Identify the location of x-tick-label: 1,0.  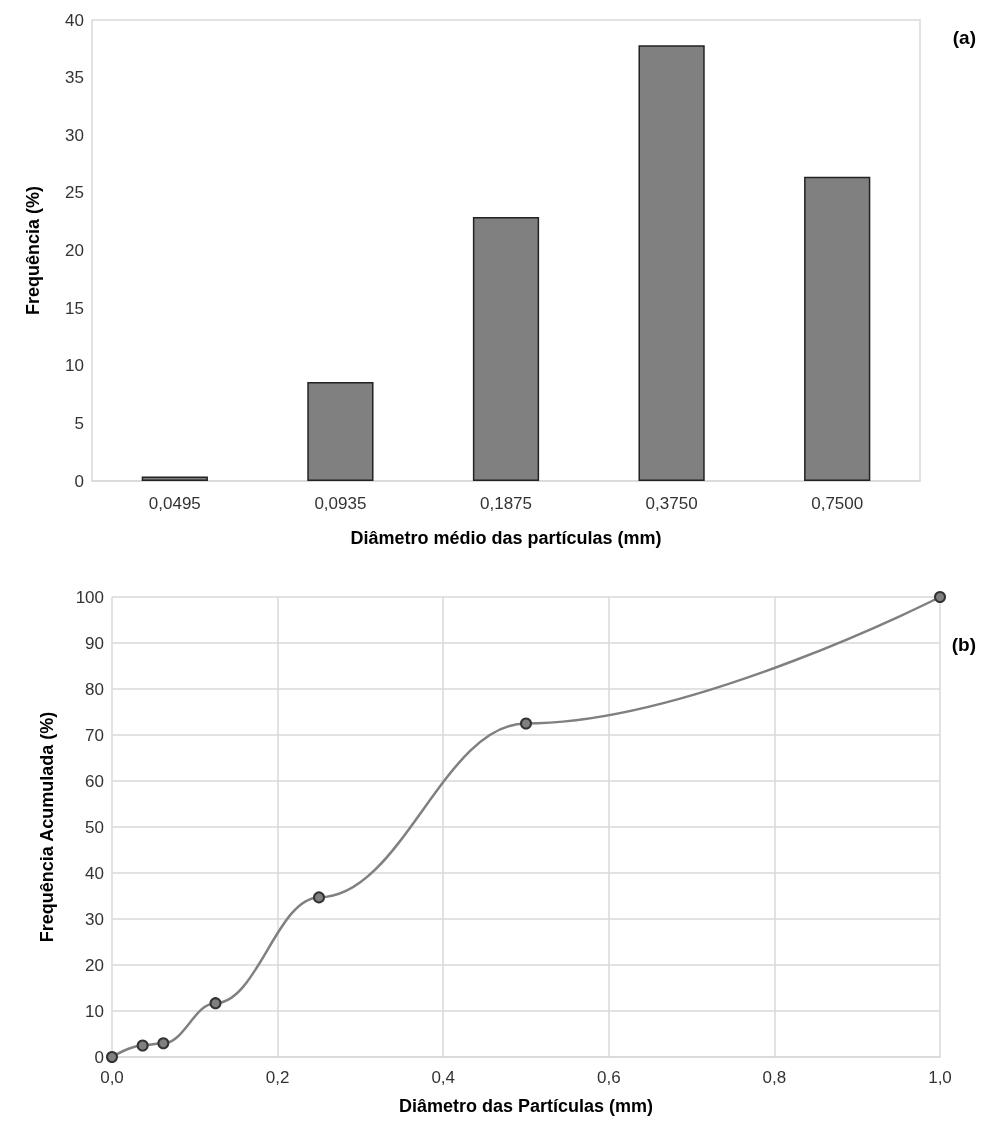
(940, 1077).